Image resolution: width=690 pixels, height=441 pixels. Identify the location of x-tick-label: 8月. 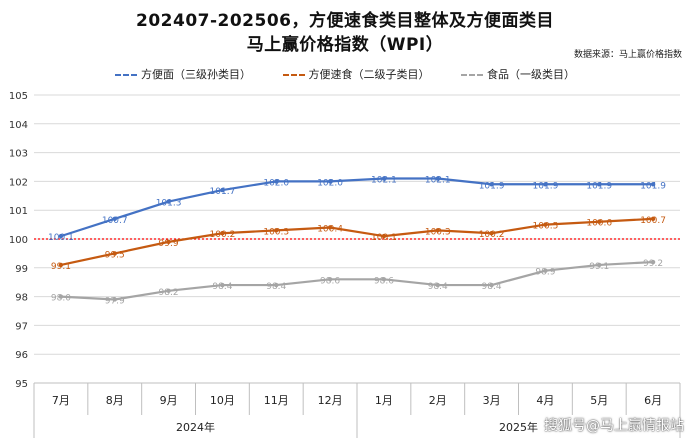
(115, 400).